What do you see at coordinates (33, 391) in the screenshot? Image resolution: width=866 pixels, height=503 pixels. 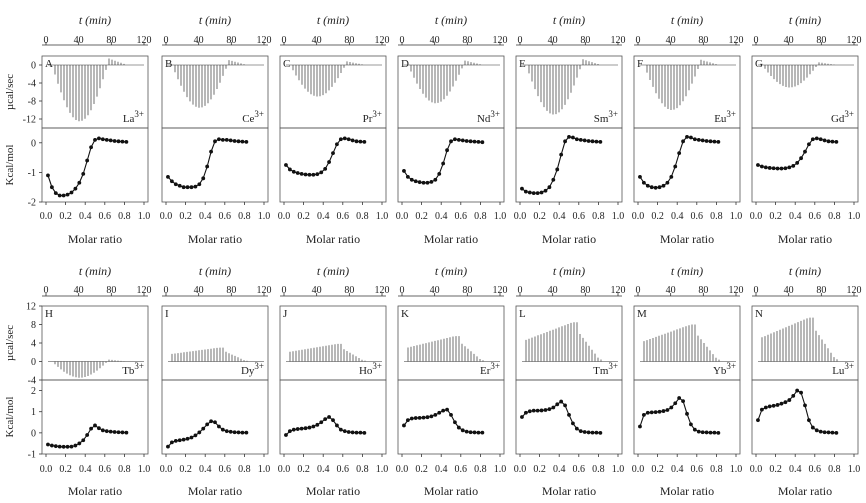 I see `y-tick-label: 2` at bounding box center [33, 391].